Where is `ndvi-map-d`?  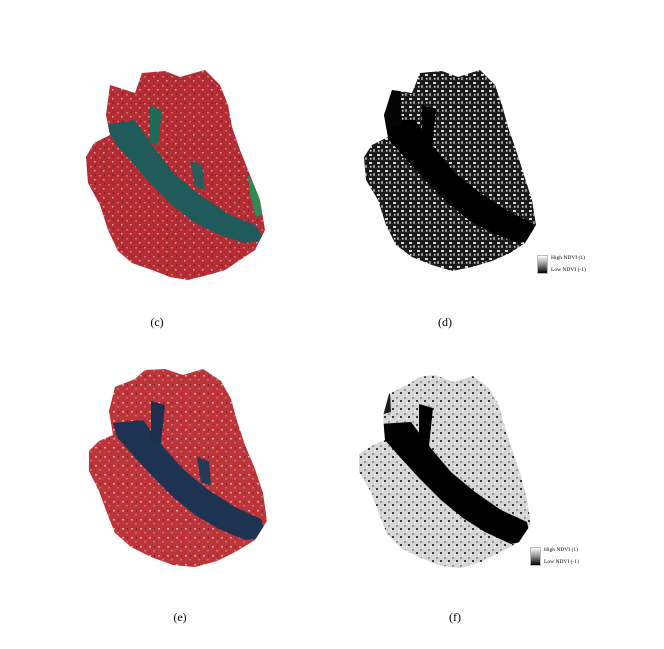
ndvi-map-d is located at coordinates (450, 170).